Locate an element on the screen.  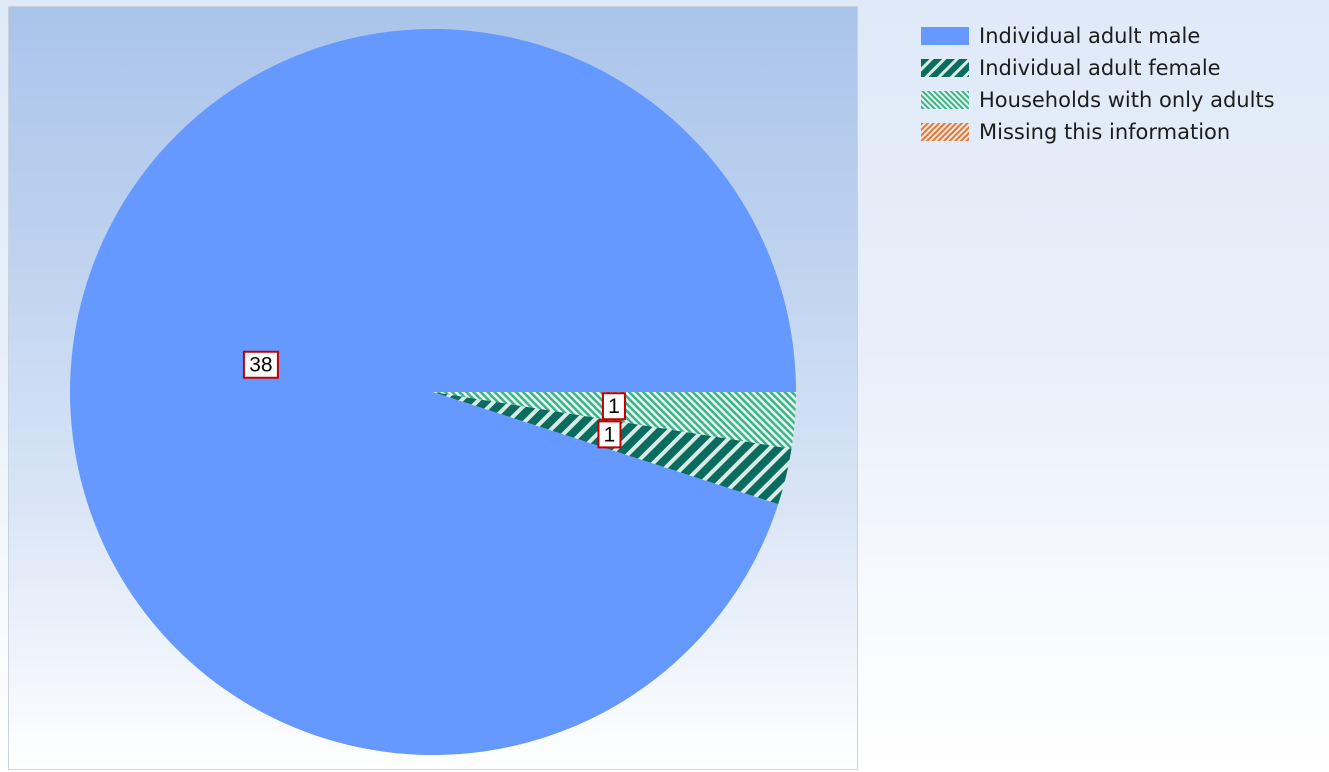
legend-item-missing-this-information: Missing this information is located at coordinates (1123, 132).